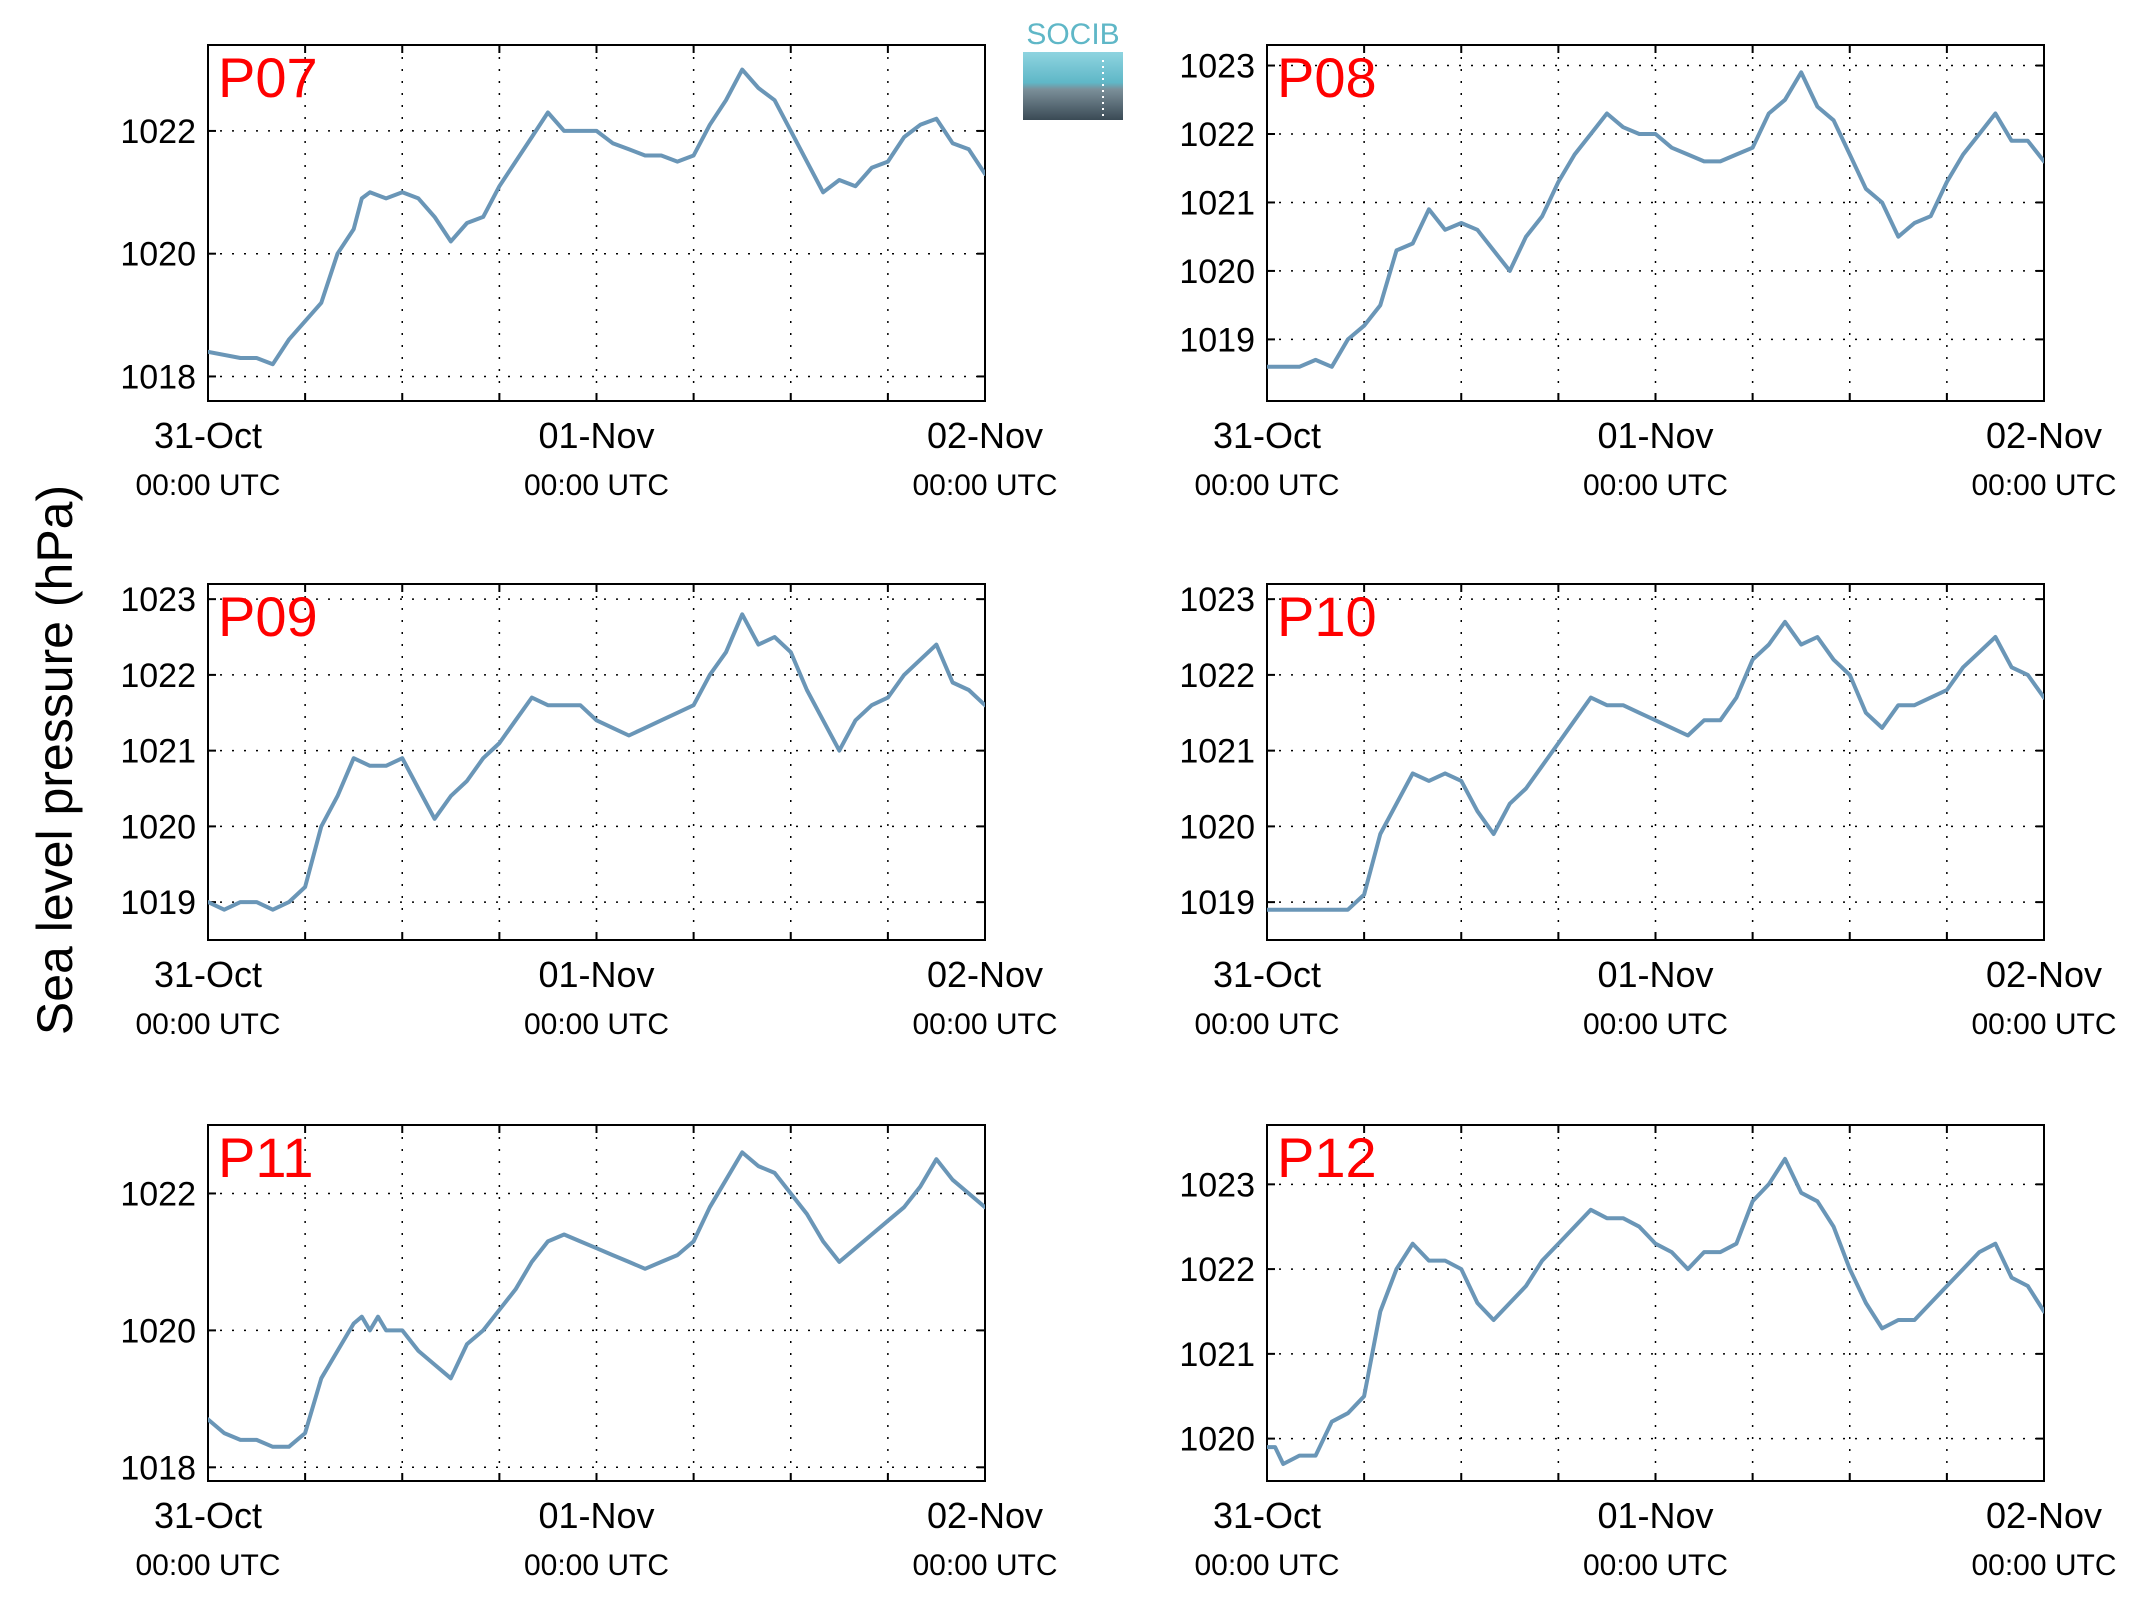 This screenshot has height=1608, width=2133. What do you see at coordinates (1327, 616) in the screenshot?
I see `station-label: P10` at bounding box center [1327, 616].